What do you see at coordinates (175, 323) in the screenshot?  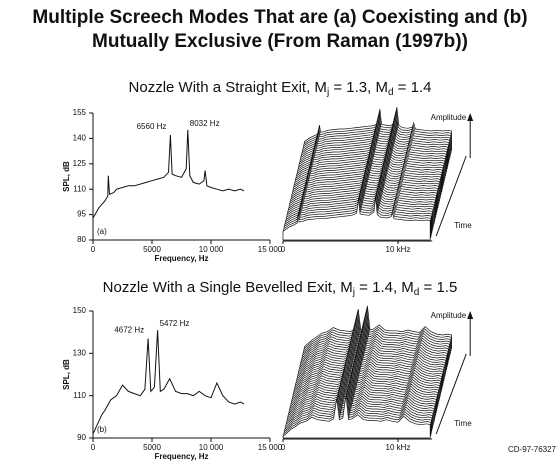 I see `peak-annotation: 5472 Hz` at bounding box center [175, 323].